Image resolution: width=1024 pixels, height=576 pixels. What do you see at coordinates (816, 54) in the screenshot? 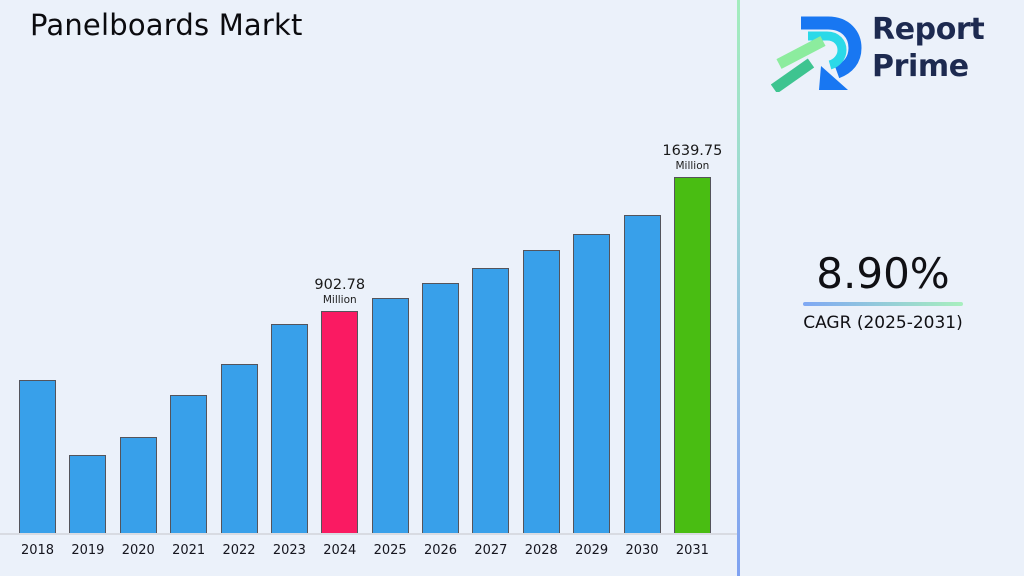
I see `report-prime-logo-icon` at bounding box center [816, 54].